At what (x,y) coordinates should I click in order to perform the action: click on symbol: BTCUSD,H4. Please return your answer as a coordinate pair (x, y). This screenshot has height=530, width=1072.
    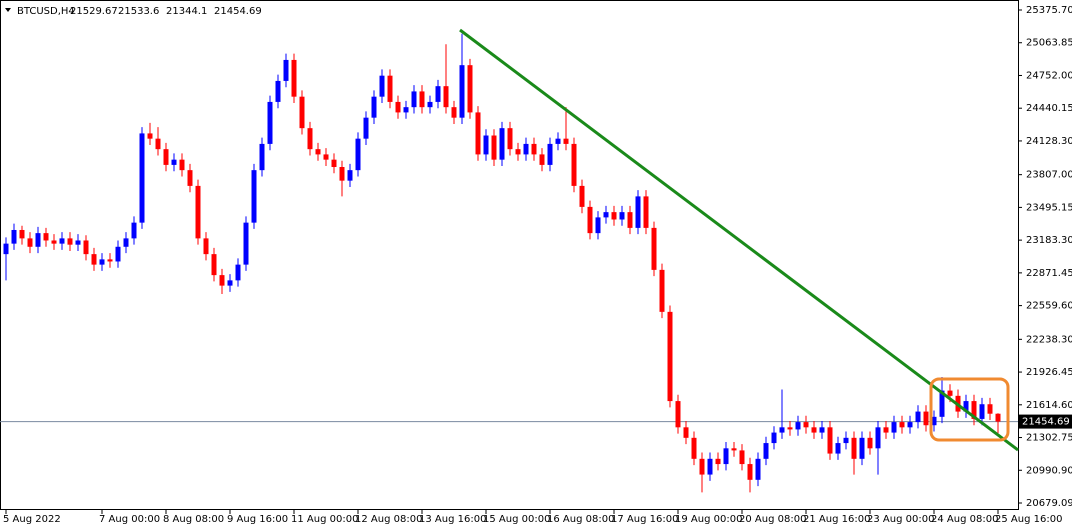
    Looking at the image, I should click on (46, 11).